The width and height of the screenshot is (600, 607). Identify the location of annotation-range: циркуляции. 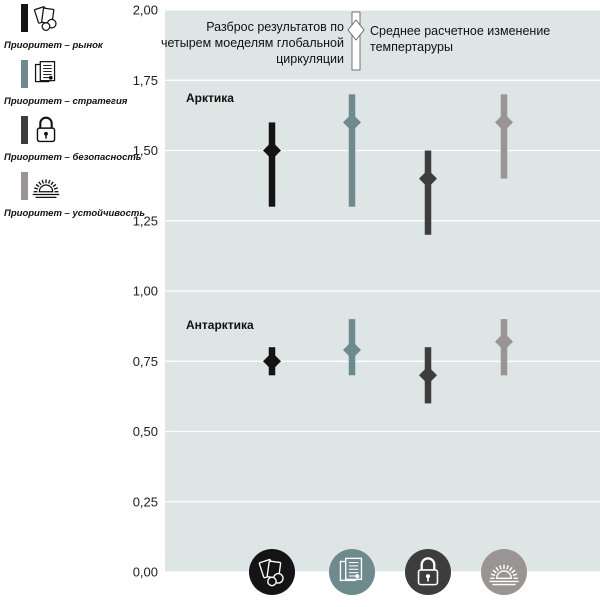
(310, 59).